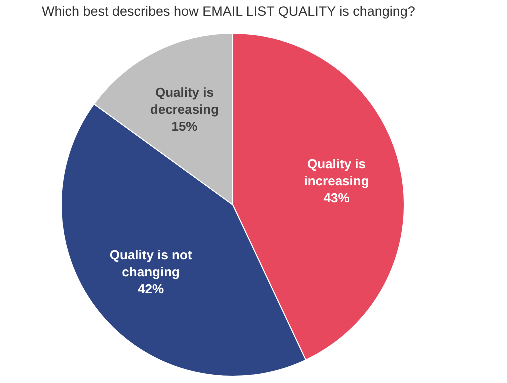 This screenshot has height=383, width=507. What do you see at coordinates (185, 100) in the screenshot?
I see `slice-label: Quality is decreasing` at bounding box center [185, 100].